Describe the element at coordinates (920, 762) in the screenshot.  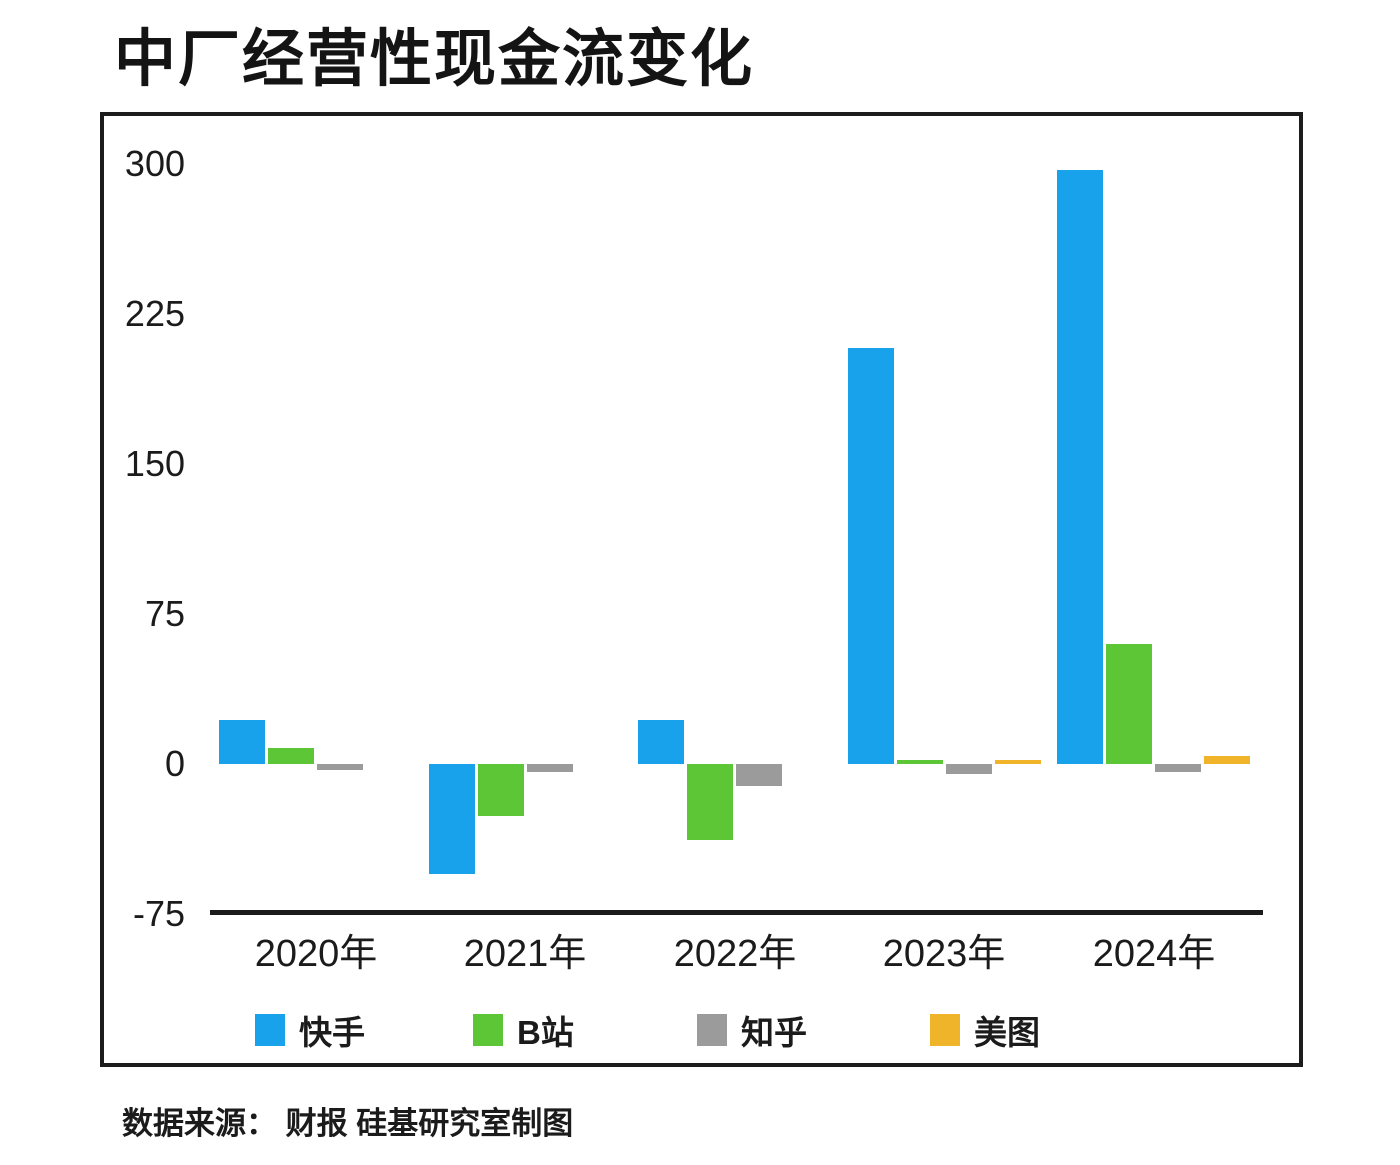
I see `bar-B站-2023年` at that location.